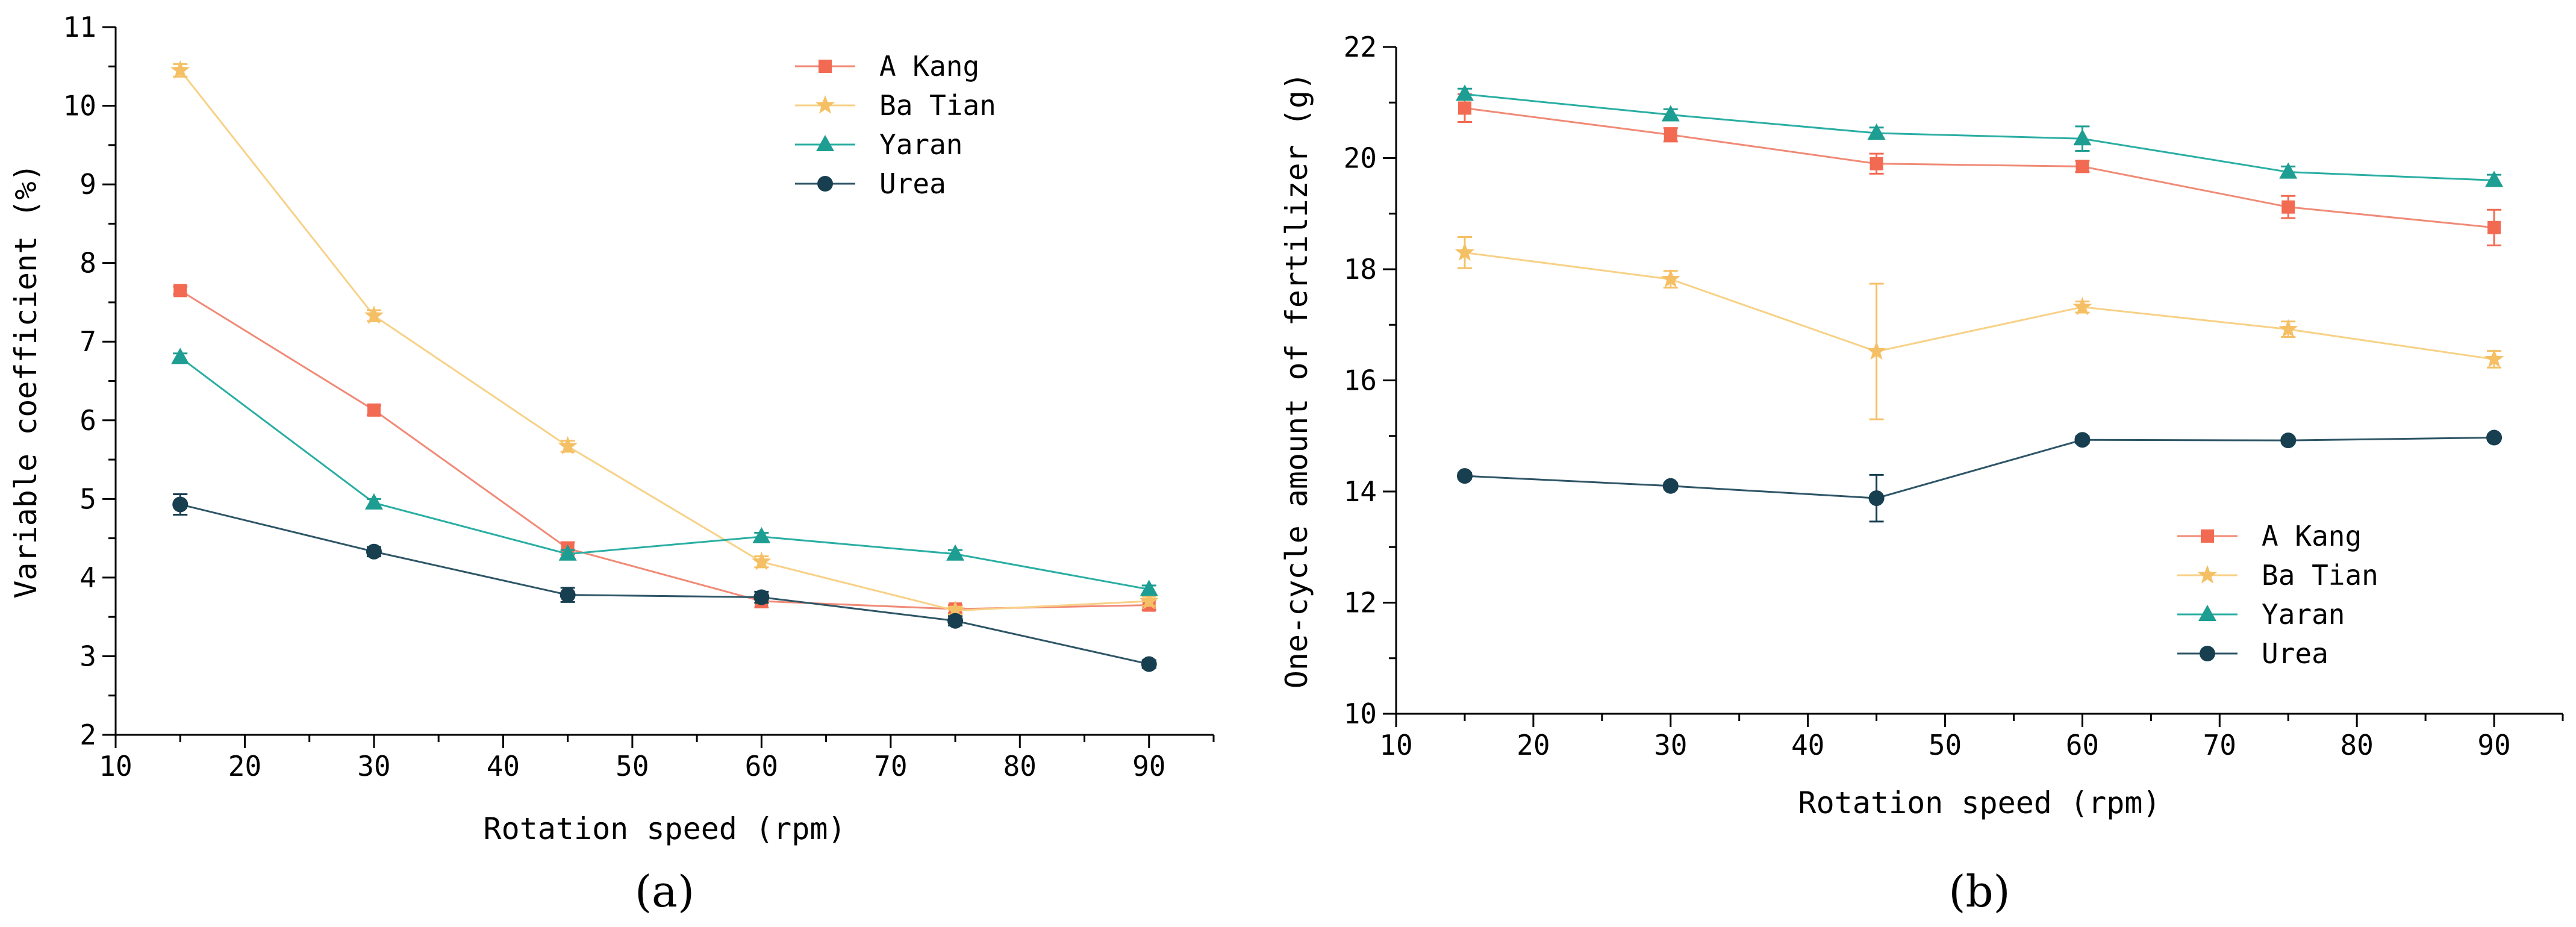  Describe the element at coordinates (2493, 745) in the screenshot. I see `x-tick-label: 90` at that location.